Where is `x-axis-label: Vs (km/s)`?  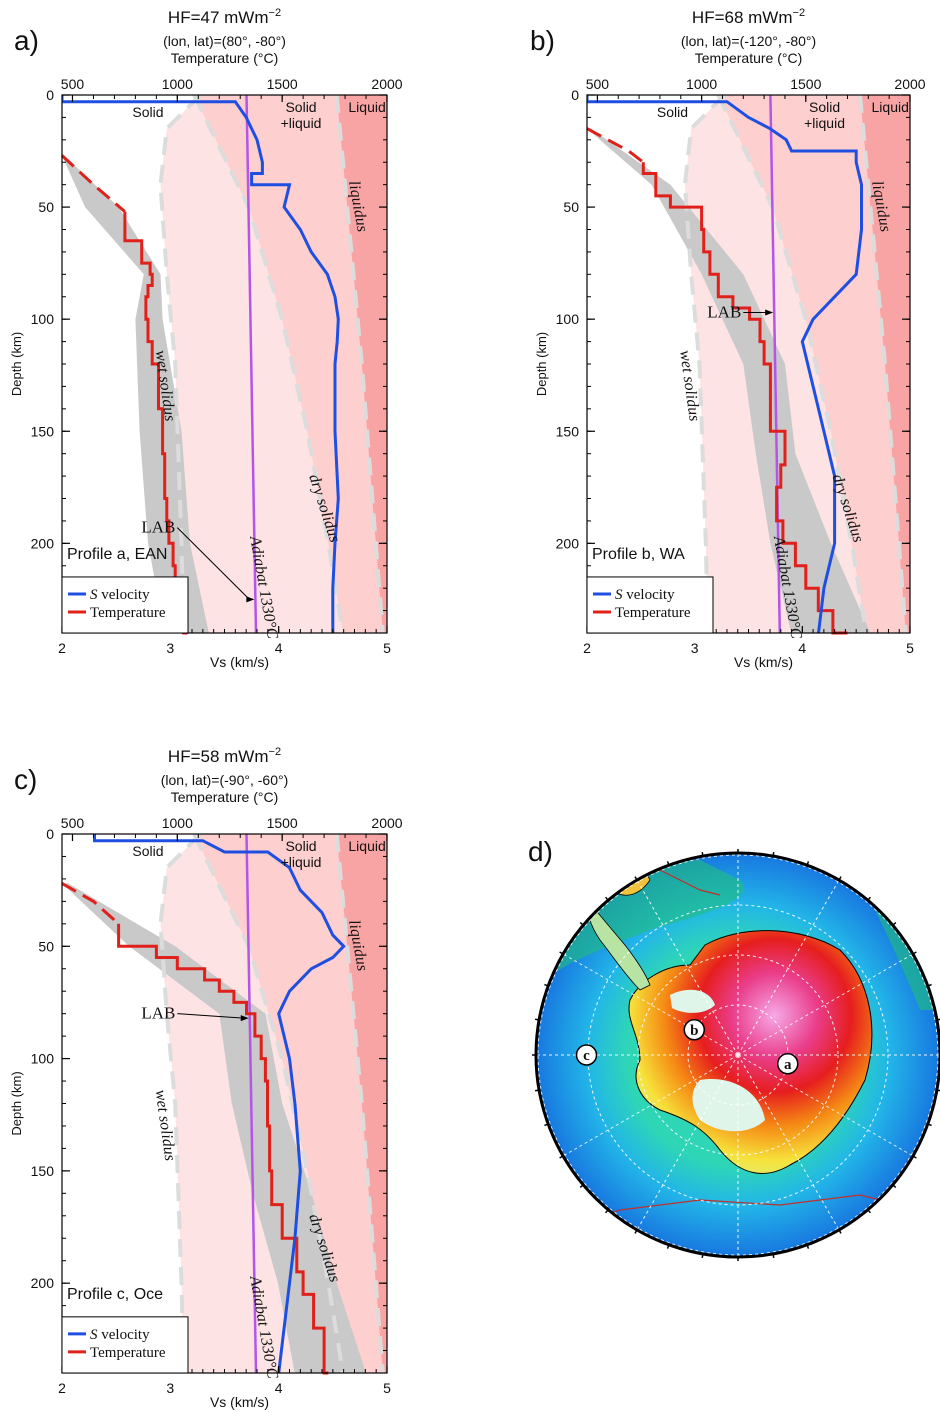 x-axis-label: Vs (km/s) is located at coordinates (239, 662).